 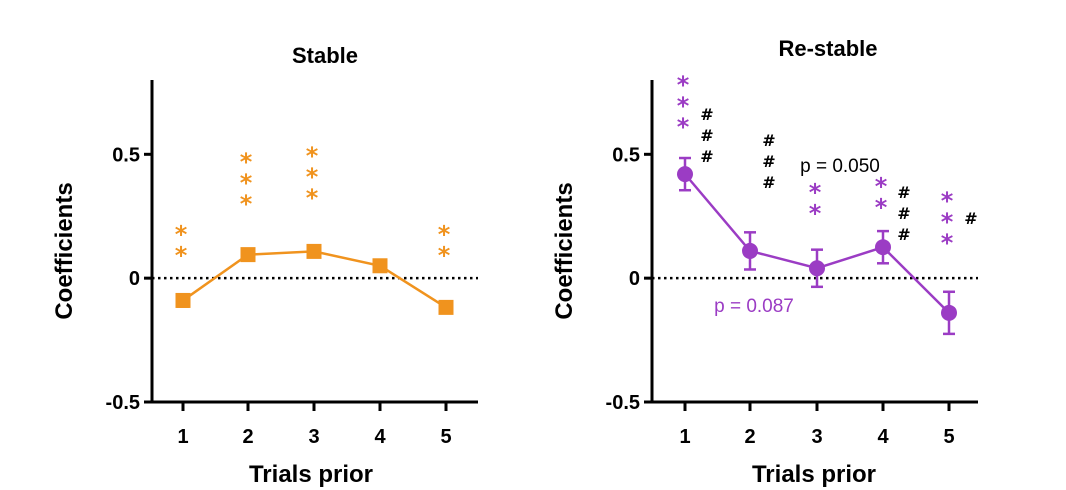 I want to click on p-value-annotation: p = 0.050, so click(x=840, y=166).